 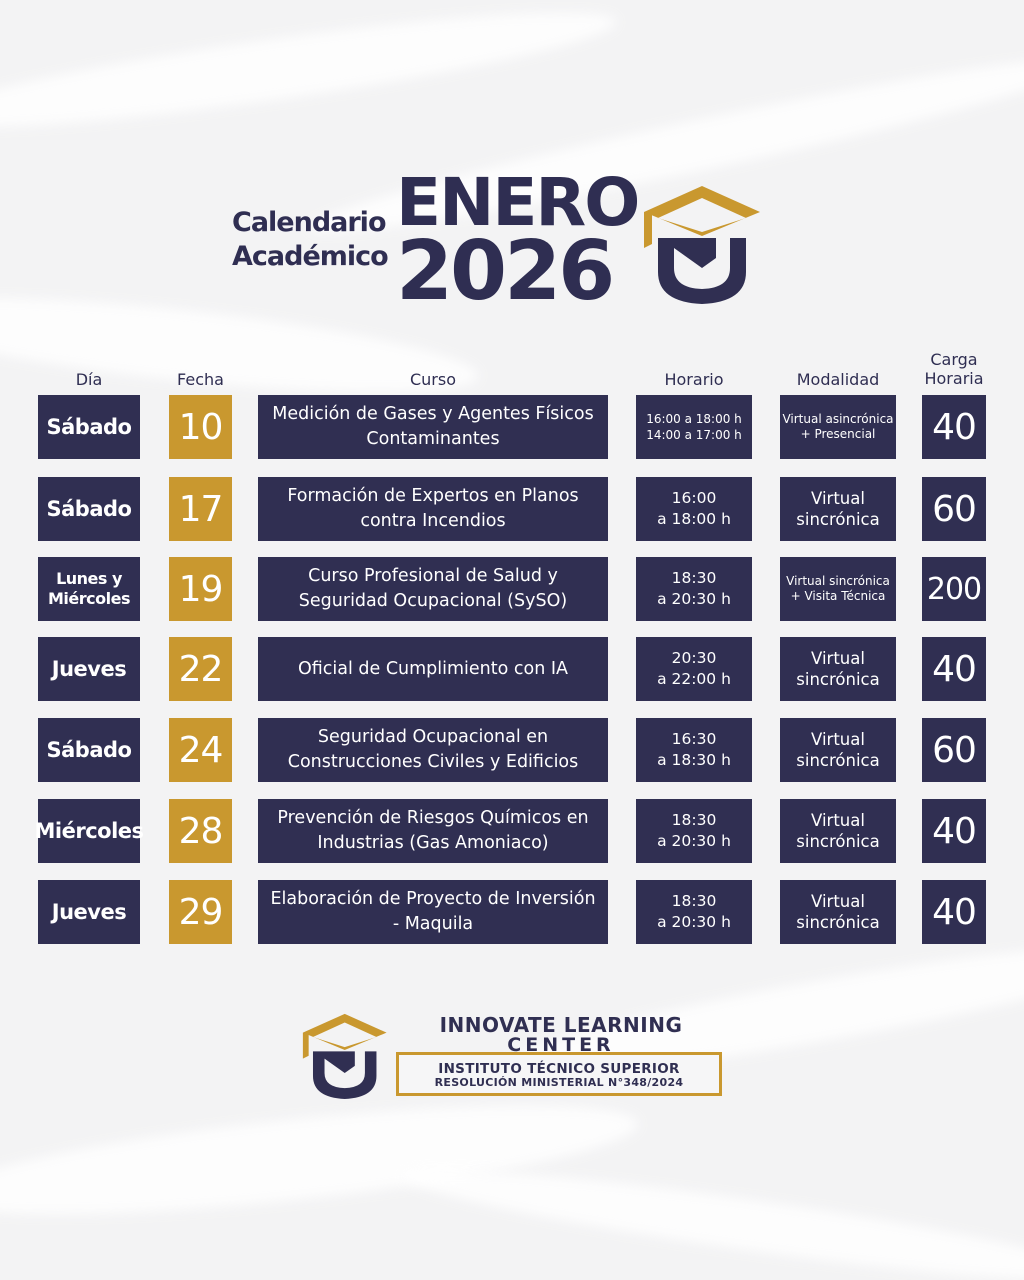 I want to click on date-cell: 10, so click(x=200, y=427).